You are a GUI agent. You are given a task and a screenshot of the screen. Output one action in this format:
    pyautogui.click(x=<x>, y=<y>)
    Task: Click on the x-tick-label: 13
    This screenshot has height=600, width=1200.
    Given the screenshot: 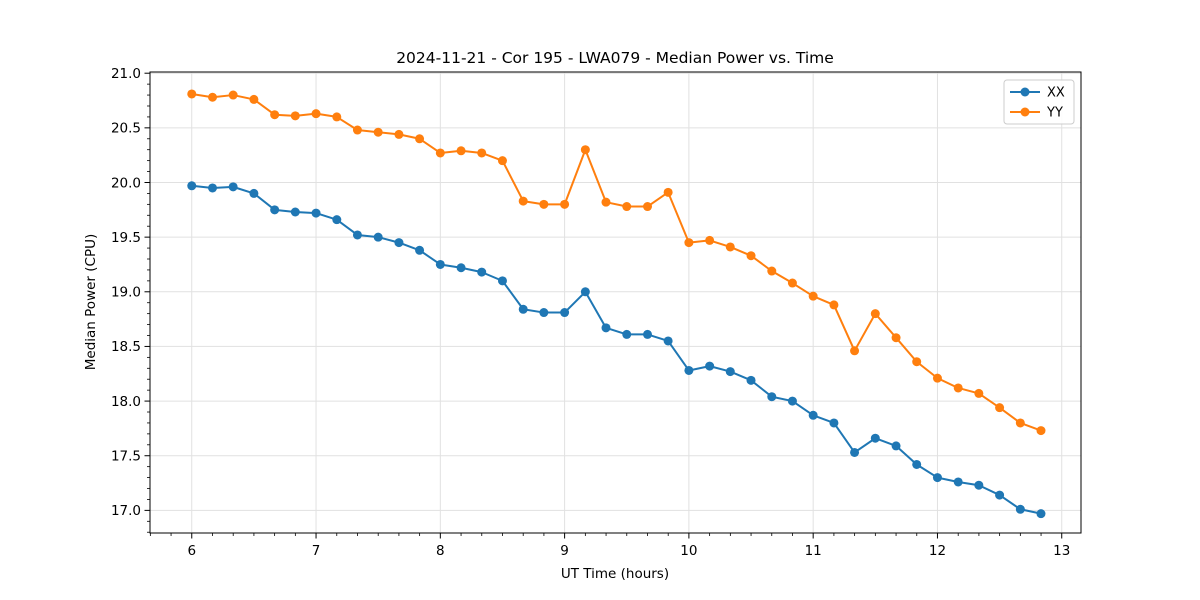 What is the action you would take?
    pyautogui.click(x=1061, y=551)
    